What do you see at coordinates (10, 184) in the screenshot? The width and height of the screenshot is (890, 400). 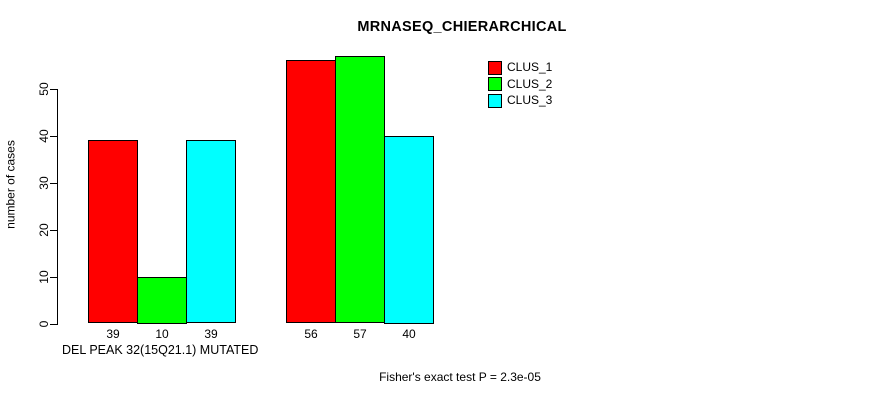 I see `y-axis-label: number of cases` at bounding box center [10, 184].